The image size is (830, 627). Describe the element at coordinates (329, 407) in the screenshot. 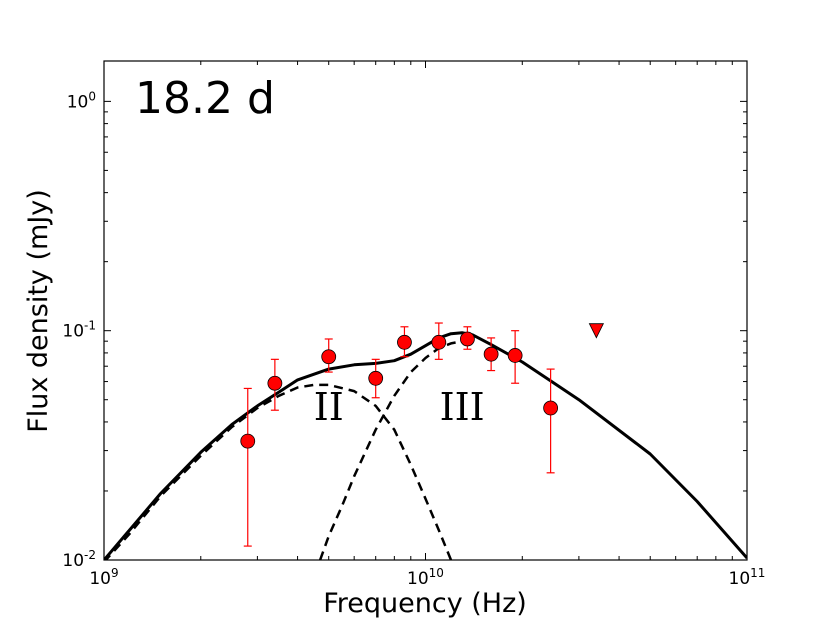

I see `component-label: II` at that location.